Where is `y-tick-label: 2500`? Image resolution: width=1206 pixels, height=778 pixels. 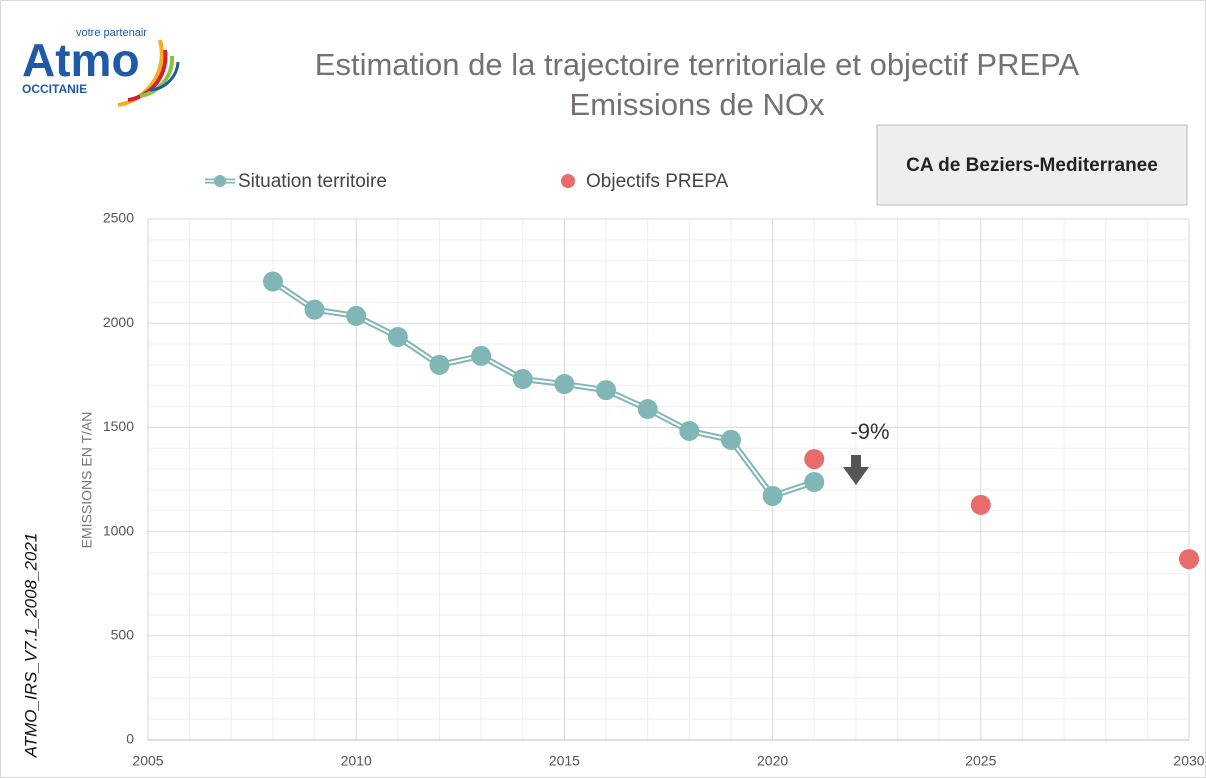
y-tick-label: 2500 is located at coordinates (118, 218).